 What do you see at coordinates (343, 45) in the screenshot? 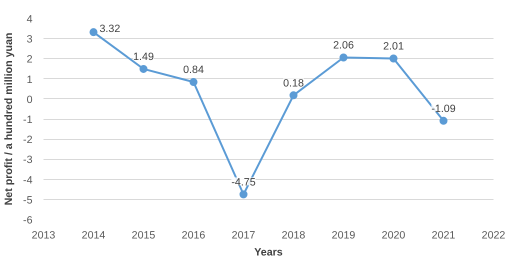
I see `data-label: 2.06` at bounding box center [343, 45].